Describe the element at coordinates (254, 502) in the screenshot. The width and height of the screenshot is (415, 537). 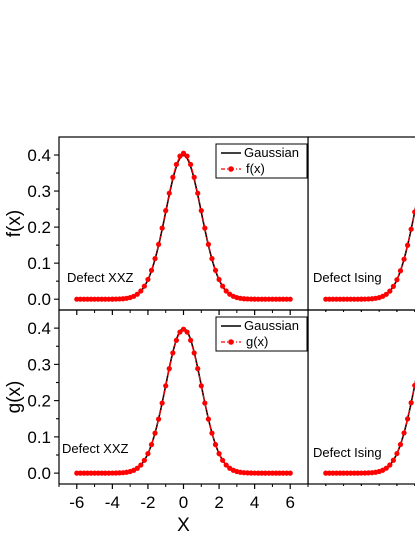
I see `x-tick-label: 4` at that location.